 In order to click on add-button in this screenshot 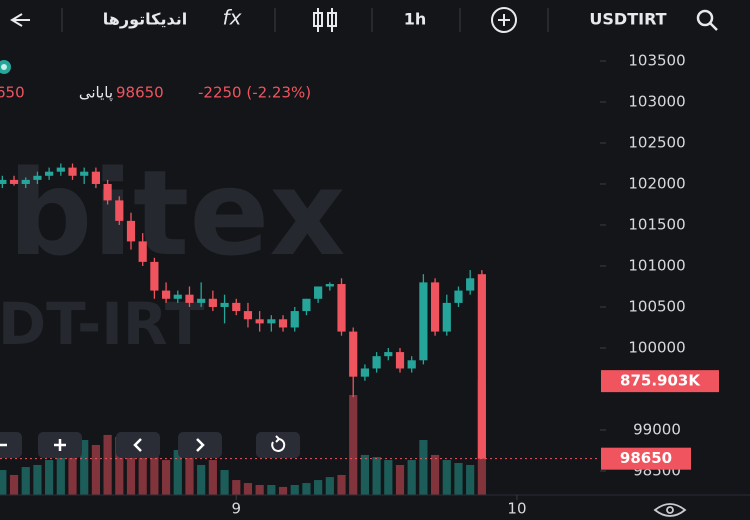, I will do `click(504, 20)`.